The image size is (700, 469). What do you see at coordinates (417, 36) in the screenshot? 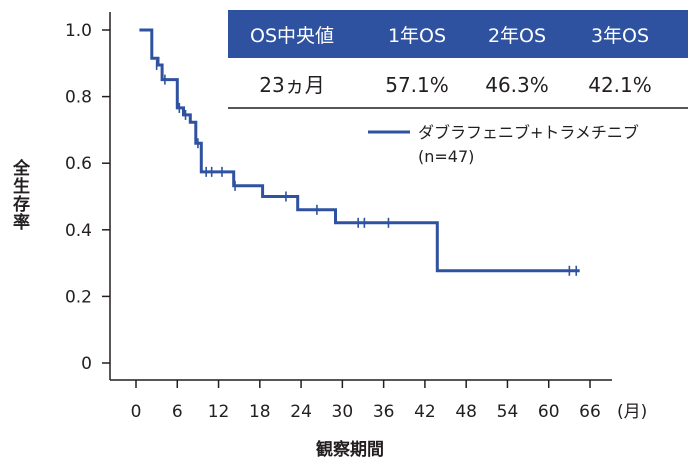
I see `table-header-cell: 1年OS` at bounding box center [417, 36].